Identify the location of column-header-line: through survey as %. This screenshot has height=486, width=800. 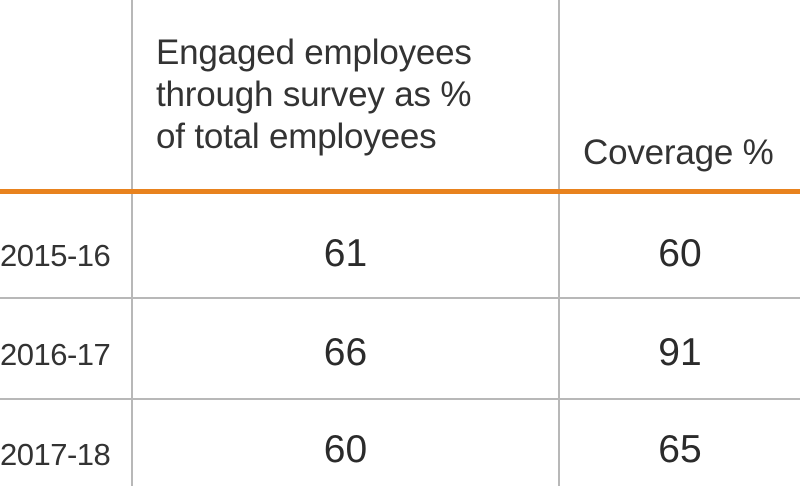
(314, 94).